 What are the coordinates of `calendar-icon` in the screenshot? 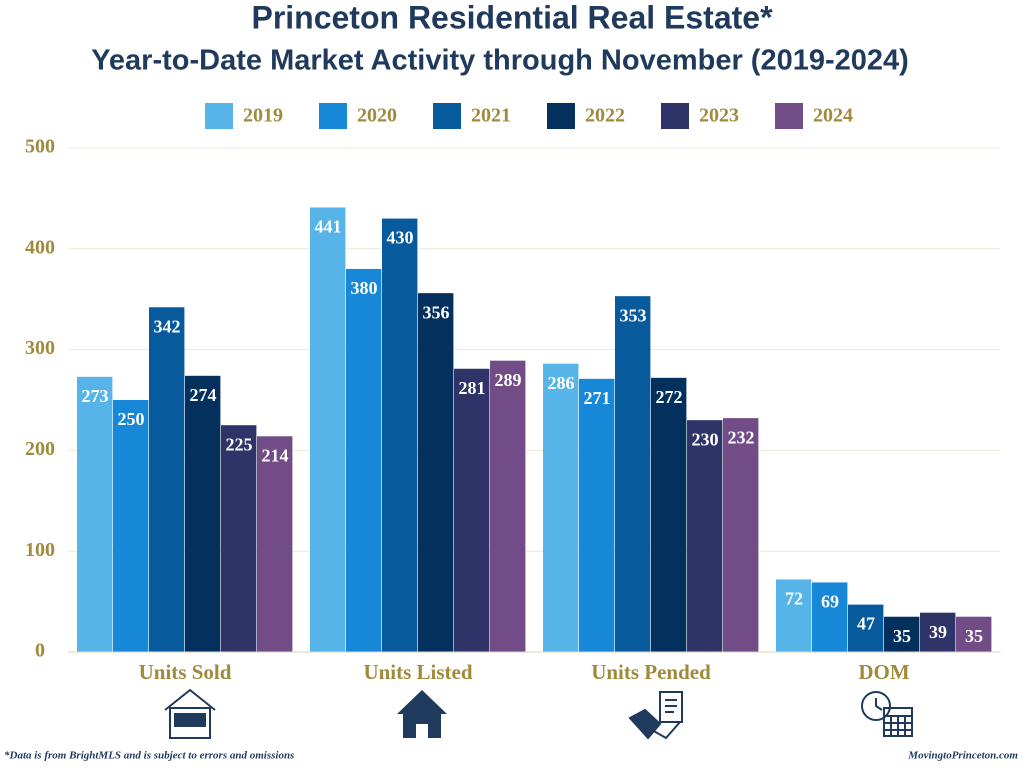 It's located at (887, 714).